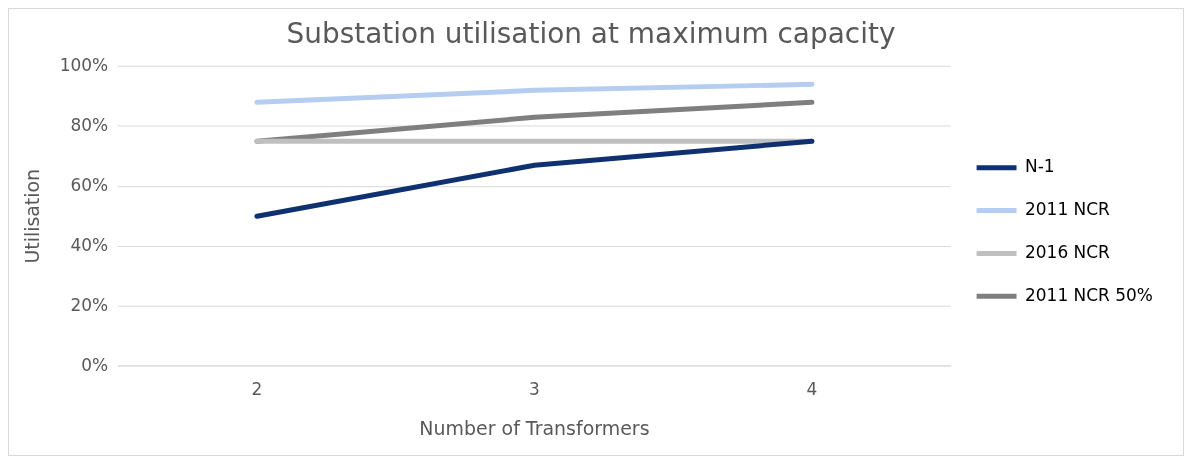 This screenshot has width=1194, height=466. What do you see at coordinates (812, 388) in the screenshot?
I see `x-tick-label: 4` at bounding box center [812, 388].